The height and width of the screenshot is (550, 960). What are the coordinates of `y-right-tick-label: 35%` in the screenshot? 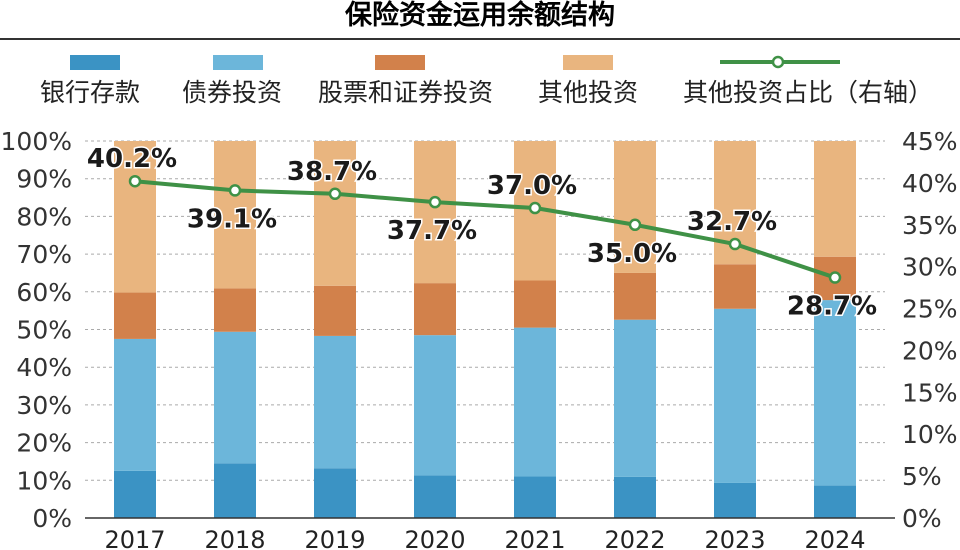 It's located at (930, 225).